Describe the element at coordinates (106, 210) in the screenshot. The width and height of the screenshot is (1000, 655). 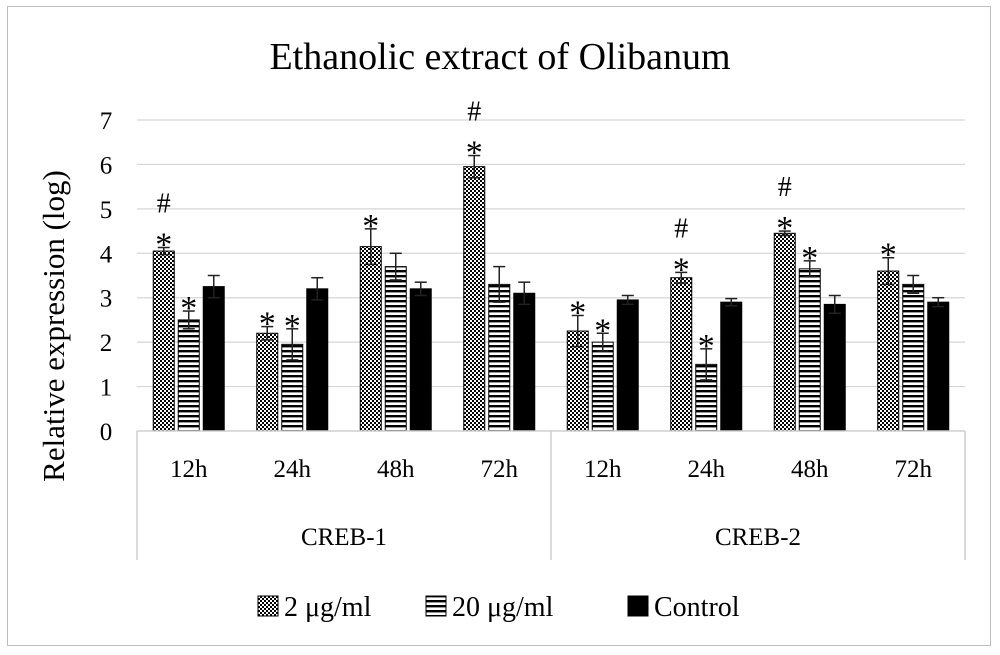
I see `y-tick-label: 5` at that location.